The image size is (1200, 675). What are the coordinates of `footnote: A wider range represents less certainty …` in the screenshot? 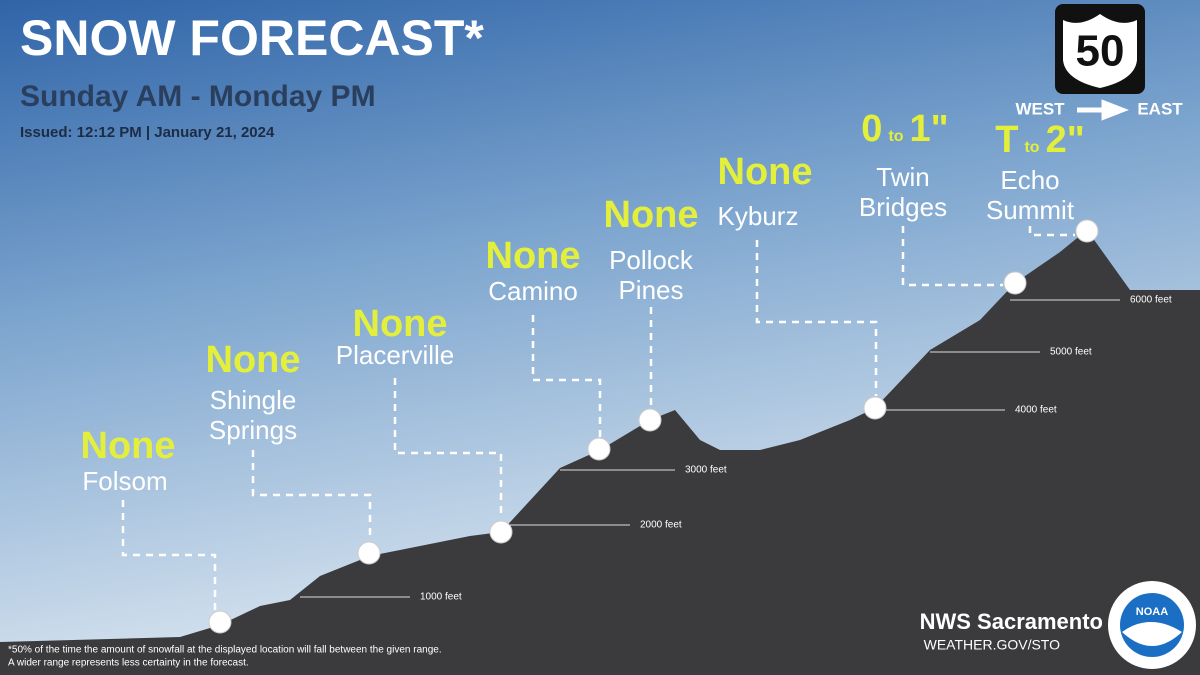 It's located at (128, 663).